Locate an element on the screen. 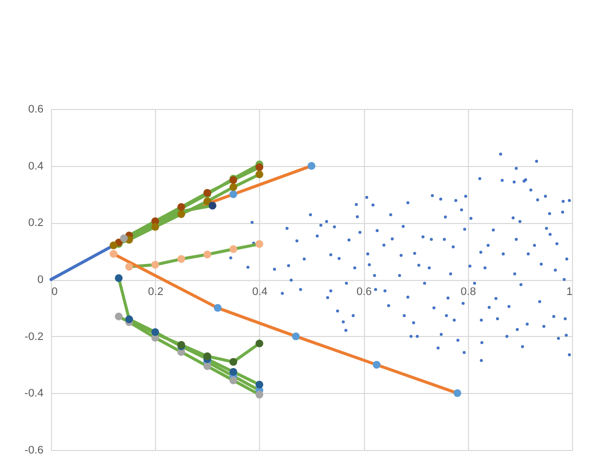 The height and width of the screenshot is (461, 590). y-tick-label: 0.6 is located at coordinates (36, 110).